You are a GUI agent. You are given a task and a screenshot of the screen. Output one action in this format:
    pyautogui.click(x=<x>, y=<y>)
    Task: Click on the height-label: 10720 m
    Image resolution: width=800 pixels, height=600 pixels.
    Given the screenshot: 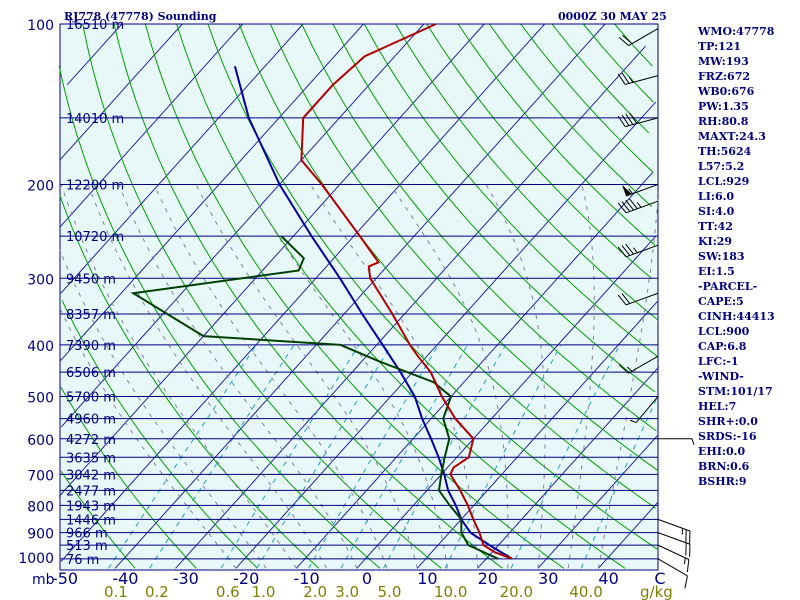 What is the action you would take?
    pyautogui.click(x=95, y=237)
    